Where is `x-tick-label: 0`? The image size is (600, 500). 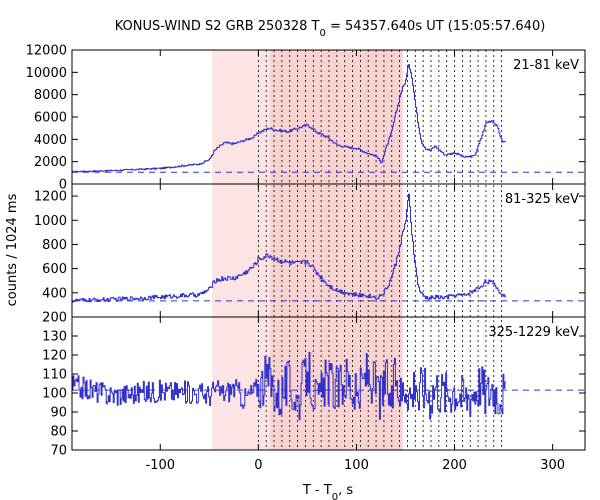 x-tick-label: 0 is located at coordinates (258, 465).